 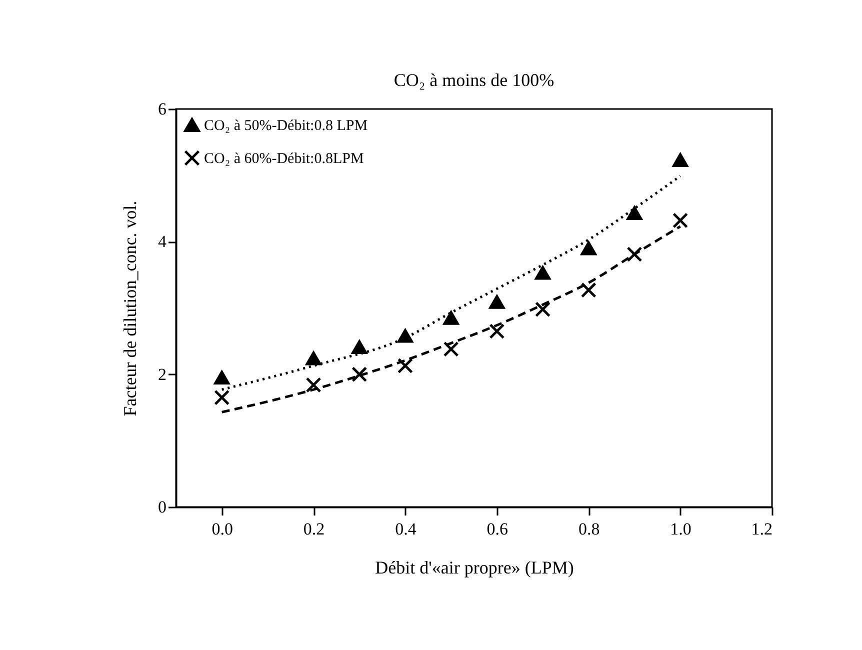 I want to click on legend-label: CO₂ à 60%-Débit:0.8LPM, so click(x=284, y=159).